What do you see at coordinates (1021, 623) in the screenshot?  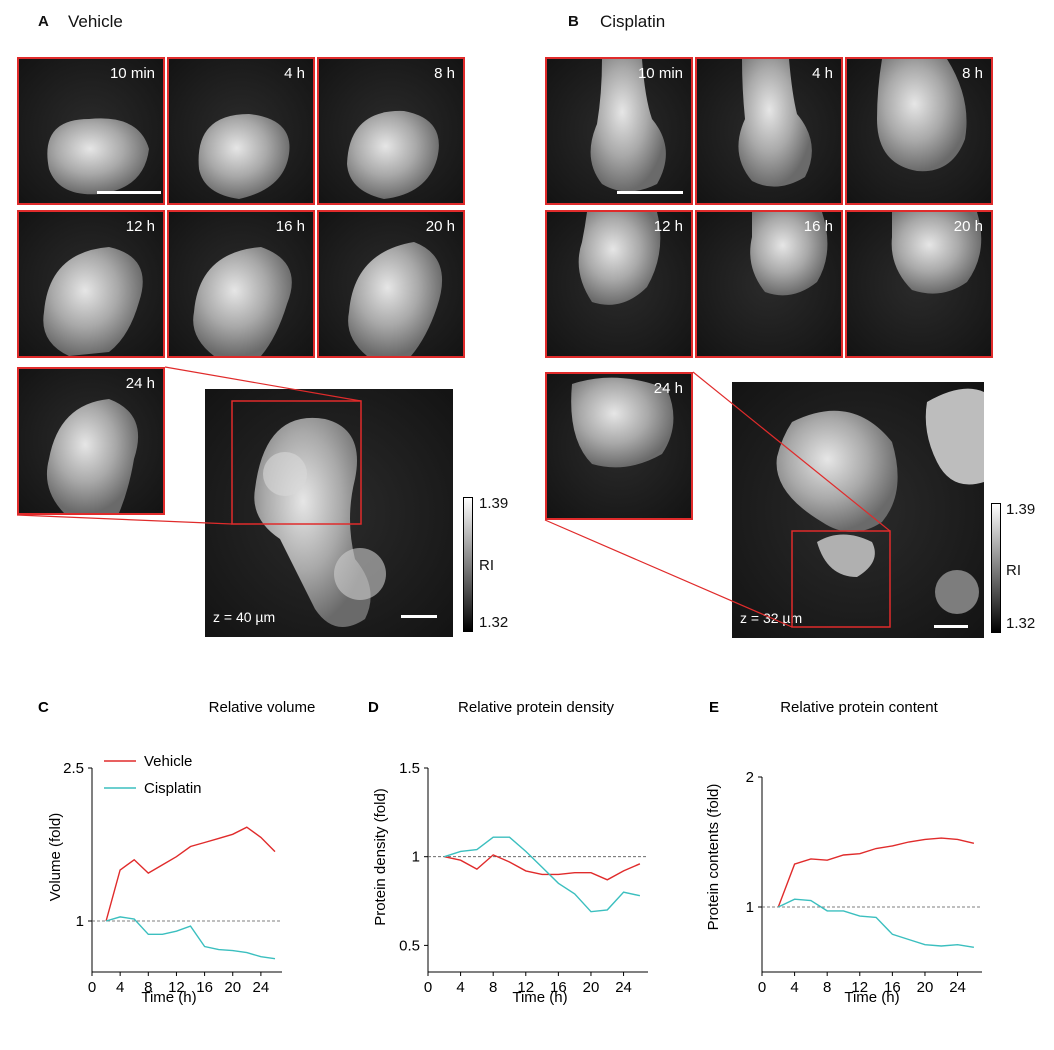 I see `cisplatin-colorbar-min: 1.32` at bounding box center [1021, 623].